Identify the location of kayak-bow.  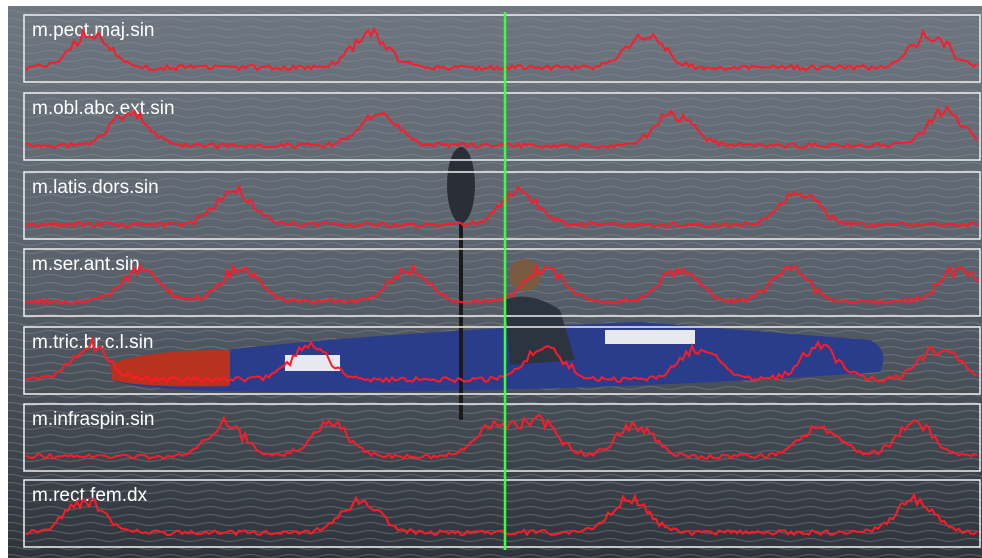
(170, 368).